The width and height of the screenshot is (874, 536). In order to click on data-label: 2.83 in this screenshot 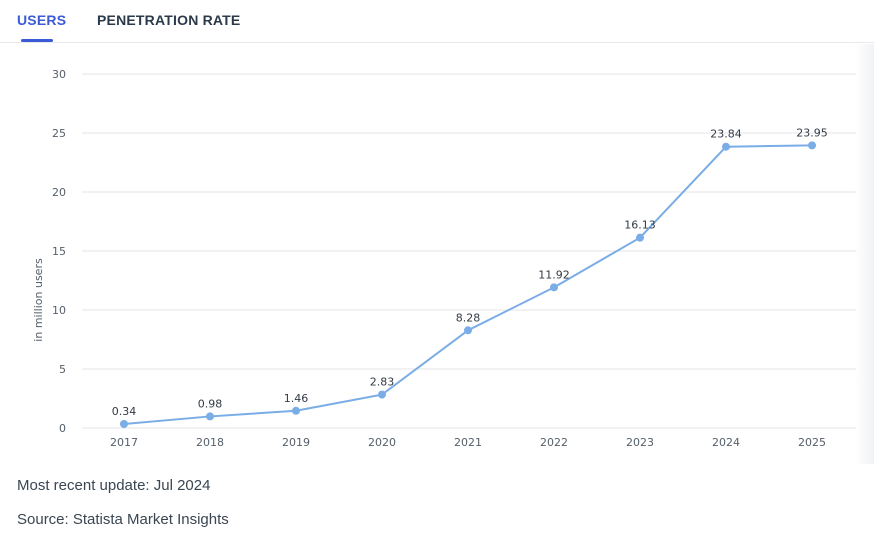, I will do `click(382, 382)`.